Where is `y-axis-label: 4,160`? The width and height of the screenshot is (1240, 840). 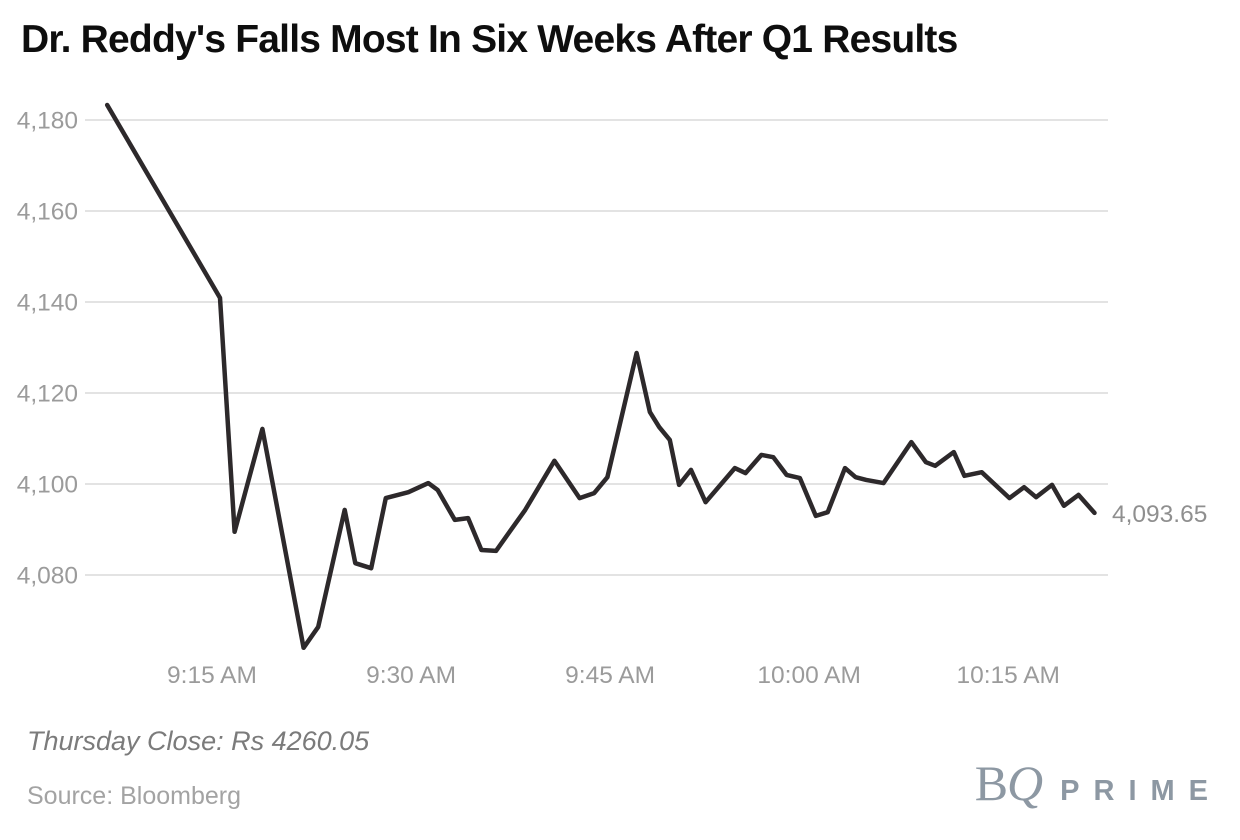 y-axis-label: 4,160 is located at coordinates (47, 212).